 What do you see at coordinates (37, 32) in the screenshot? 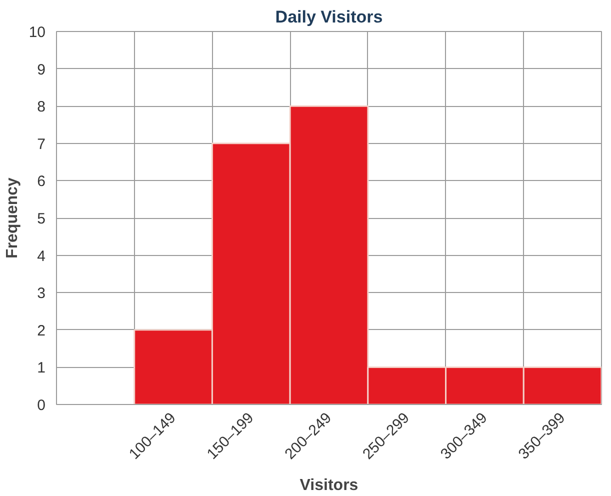
I see `y-tick-label: 10` at bounding box center [37, 32].